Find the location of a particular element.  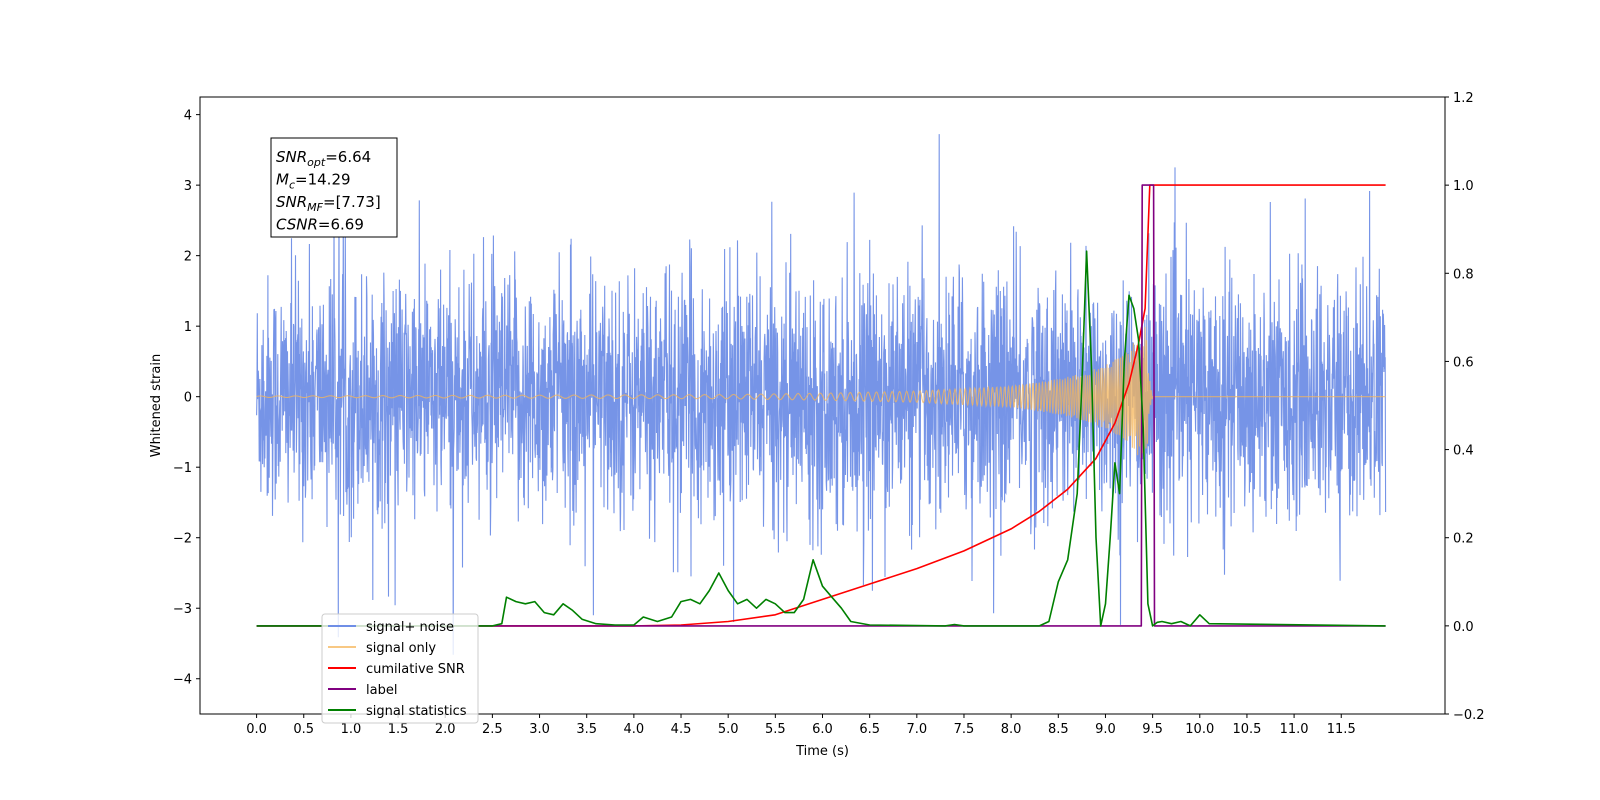

legend-label-label: label is located at coordinates (381, 690).